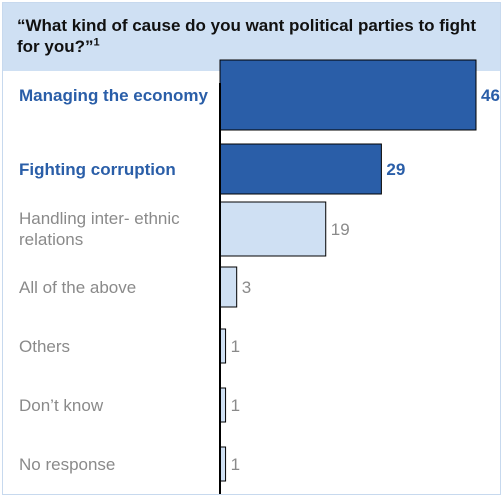 This screenshot has width=504, height=497. I want to click on bar-value-label-3: 3, so click(246, 287).